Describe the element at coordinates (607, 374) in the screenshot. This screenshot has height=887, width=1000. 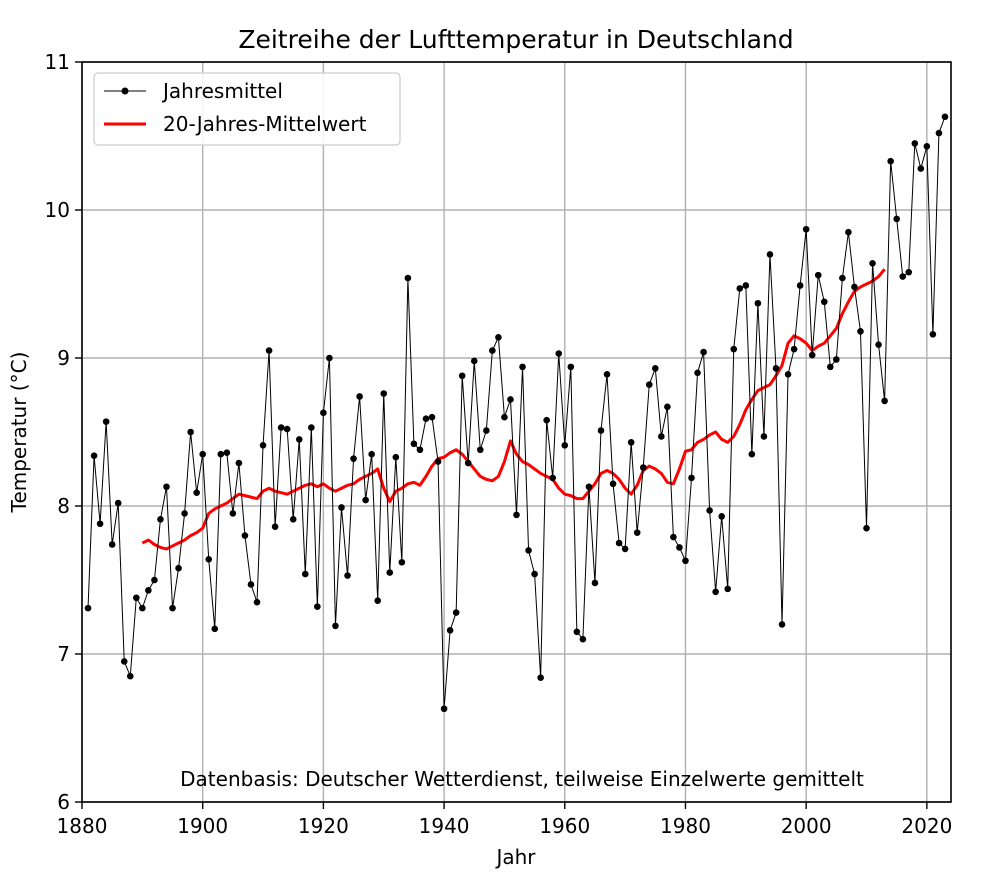
I see `point-jahresmittel-1967` at that location.